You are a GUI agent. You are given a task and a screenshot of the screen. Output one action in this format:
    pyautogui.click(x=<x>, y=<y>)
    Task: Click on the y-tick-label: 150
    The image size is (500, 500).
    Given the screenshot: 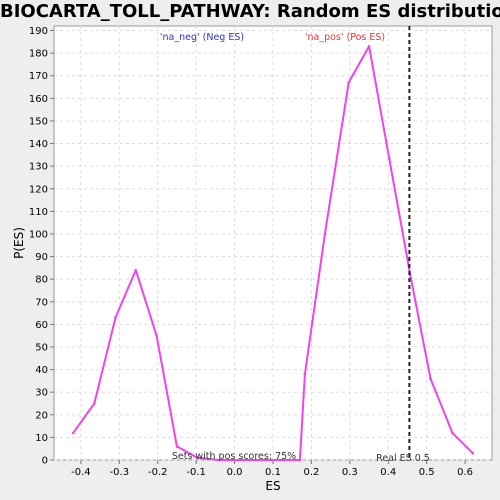 What is the action you would take?
    pyautogui.click(x=38, y=121)
    